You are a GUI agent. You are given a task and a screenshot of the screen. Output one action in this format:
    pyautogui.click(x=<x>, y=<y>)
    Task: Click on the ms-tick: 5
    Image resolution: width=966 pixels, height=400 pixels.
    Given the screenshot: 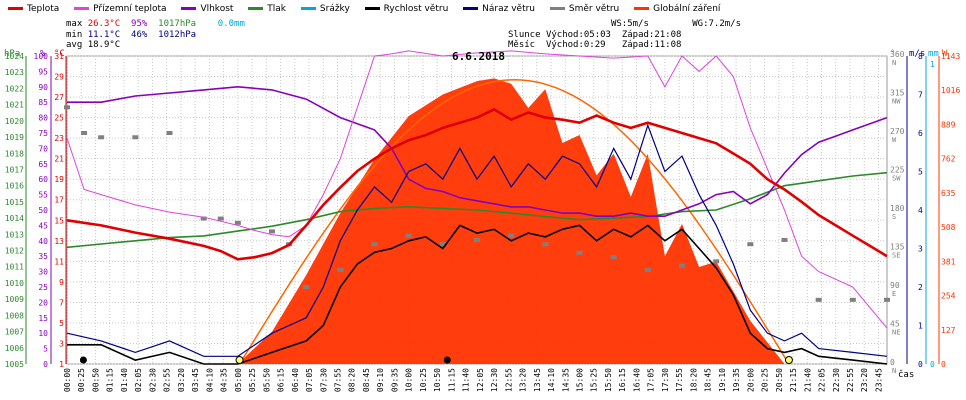 What is the action you would take?
    pyautogui.click(x=920, y=172)
    